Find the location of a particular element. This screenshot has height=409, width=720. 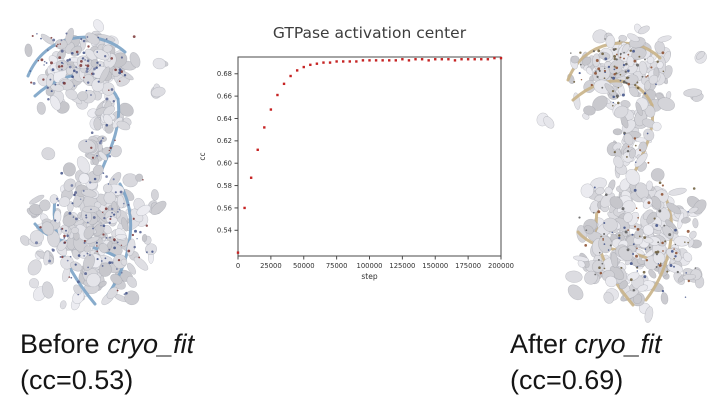

y-tick-label: 0.66 is located at coordinates (224, 97).